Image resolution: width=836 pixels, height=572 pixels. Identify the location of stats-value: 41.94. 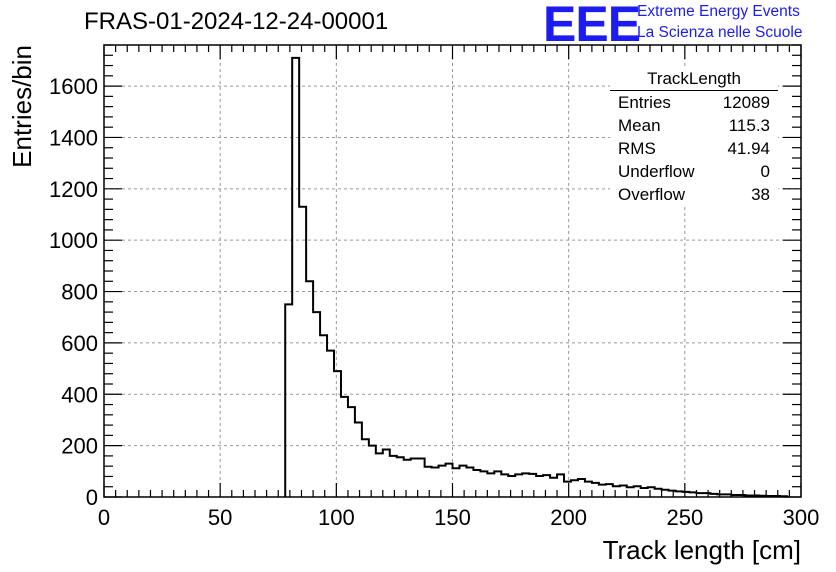
(748, 148).